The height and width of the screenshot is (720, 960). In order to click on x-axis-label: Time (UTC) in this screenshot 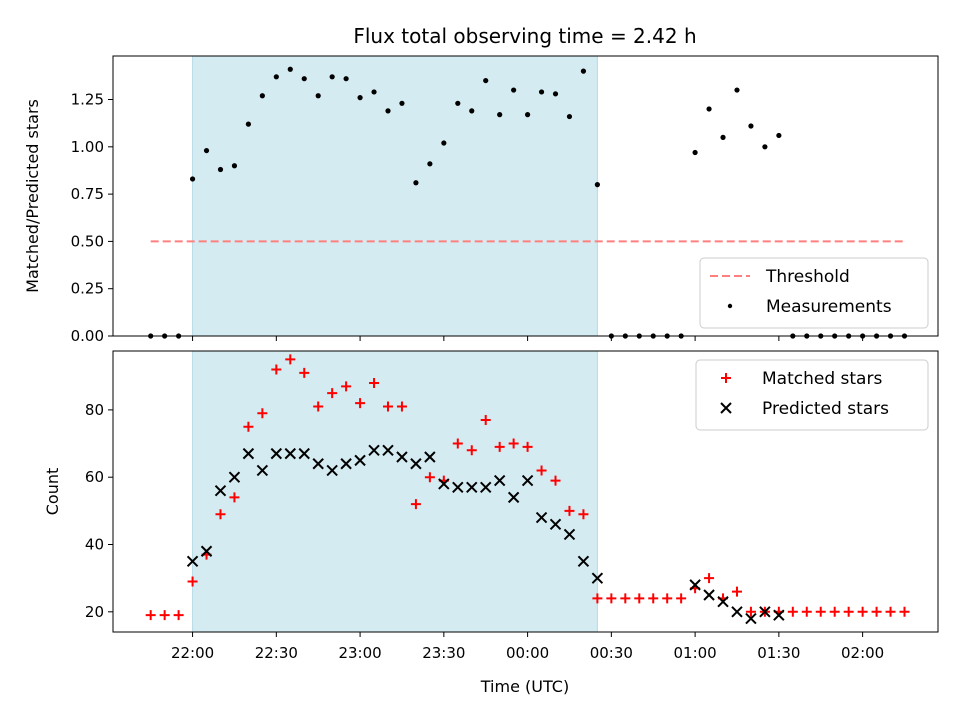, I will do `click(524, 686)`.